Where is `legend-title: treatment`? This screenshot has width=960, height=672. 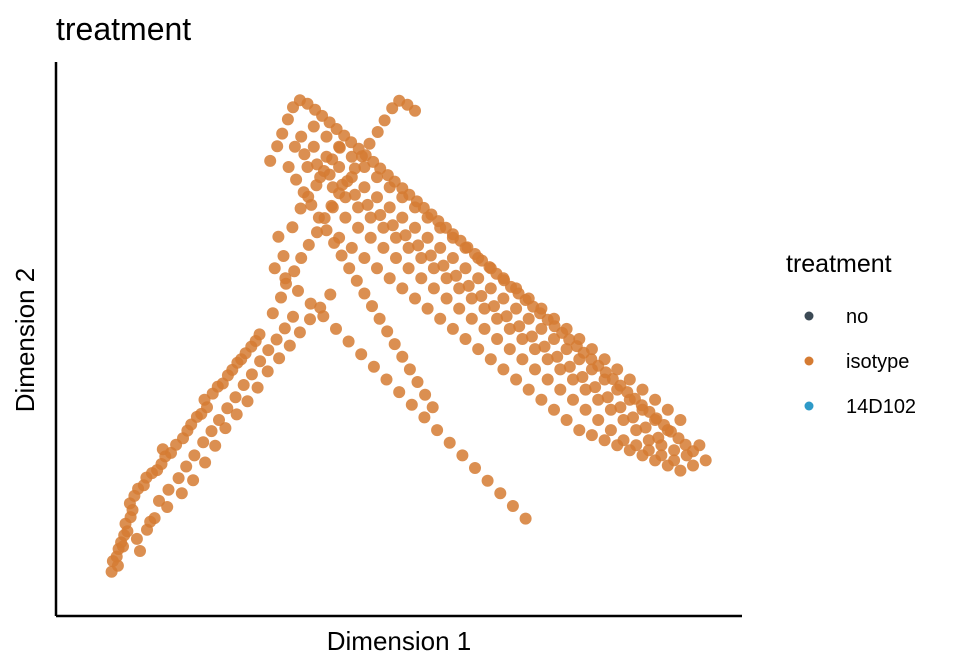 legend-title: treatment is located at coordinates (839, 264).